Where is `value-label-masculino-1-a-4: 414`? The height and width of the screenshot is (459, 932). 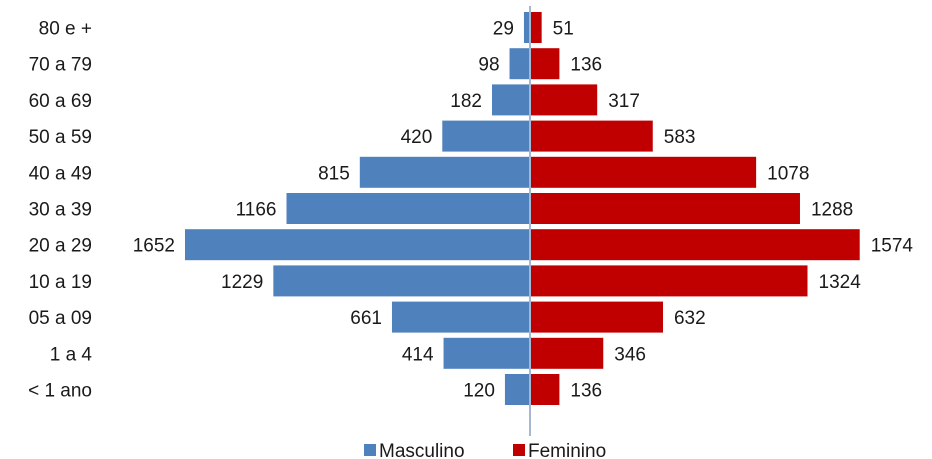 value-label-masculino-1-a-4: 414 is located at coordinates (418, 354).